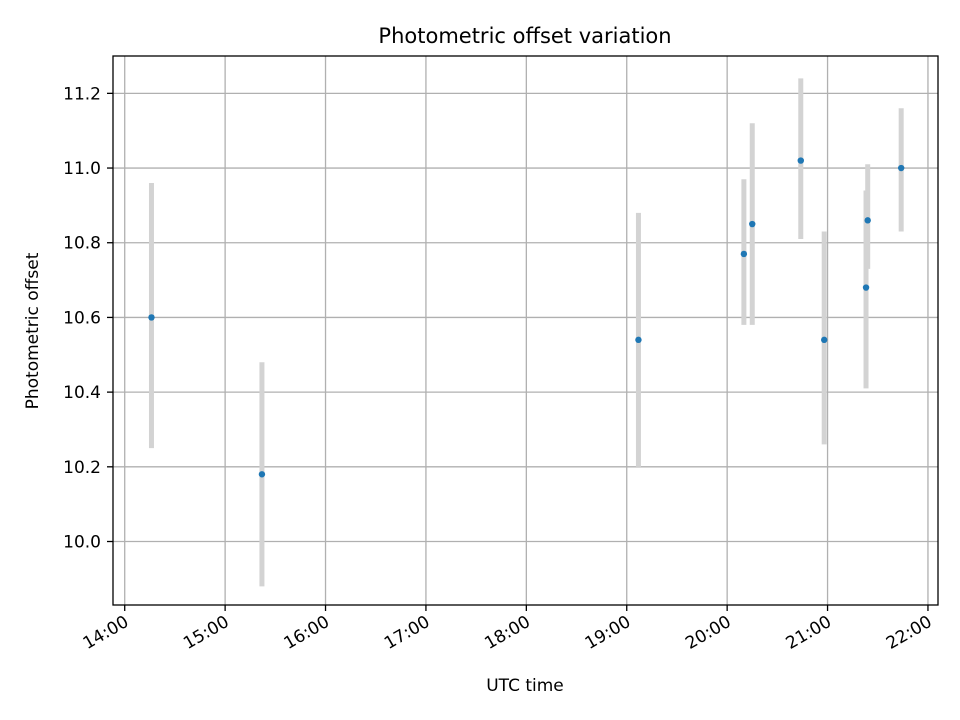  I want to click on x-tick-label: 20:00, so click(708, 633).